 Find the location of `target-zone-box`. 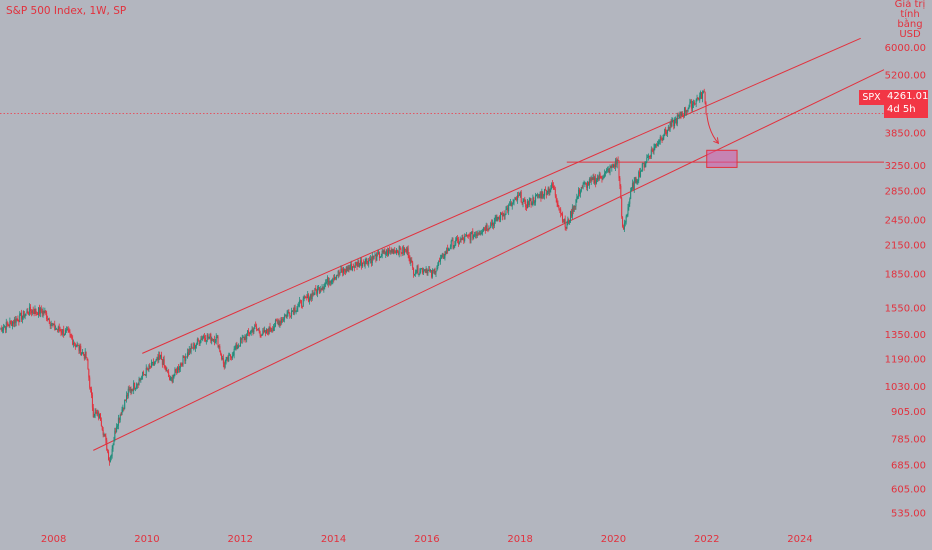

target-zone-box is located at coordinates (722, 158).